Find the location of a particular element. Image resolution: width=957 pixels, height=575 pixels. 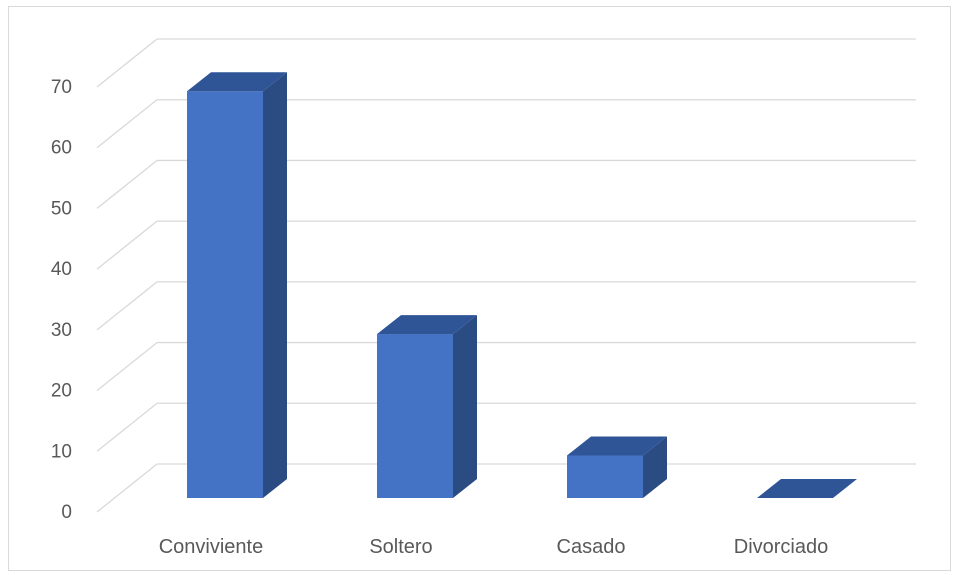

category-label: Casado is located at coordinates (591, 547).